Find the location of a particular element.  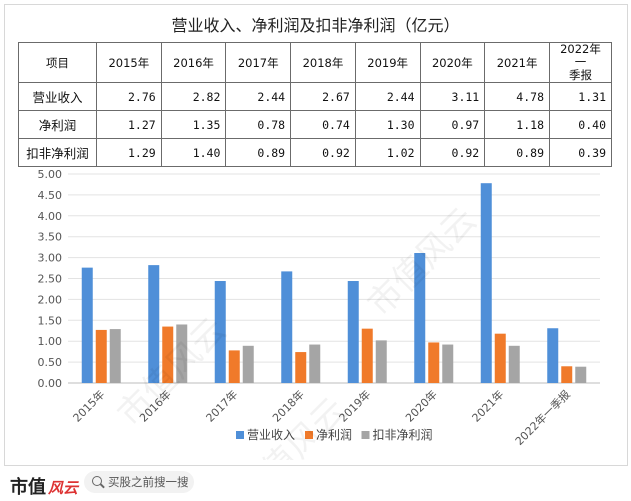

y-tick-label: 0.00 is located at coordinates (50, 383).